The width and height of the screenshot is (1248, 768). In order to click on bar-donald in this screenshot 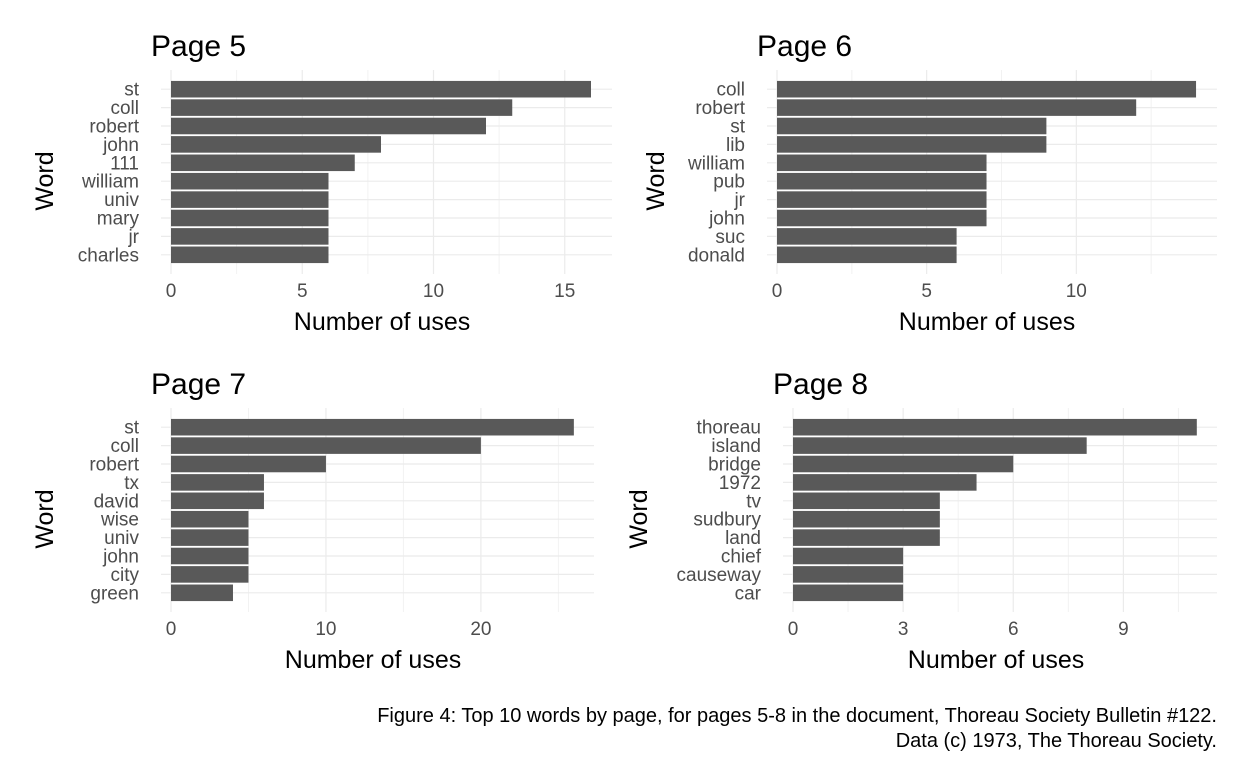, I will do `click(867, 255)`.